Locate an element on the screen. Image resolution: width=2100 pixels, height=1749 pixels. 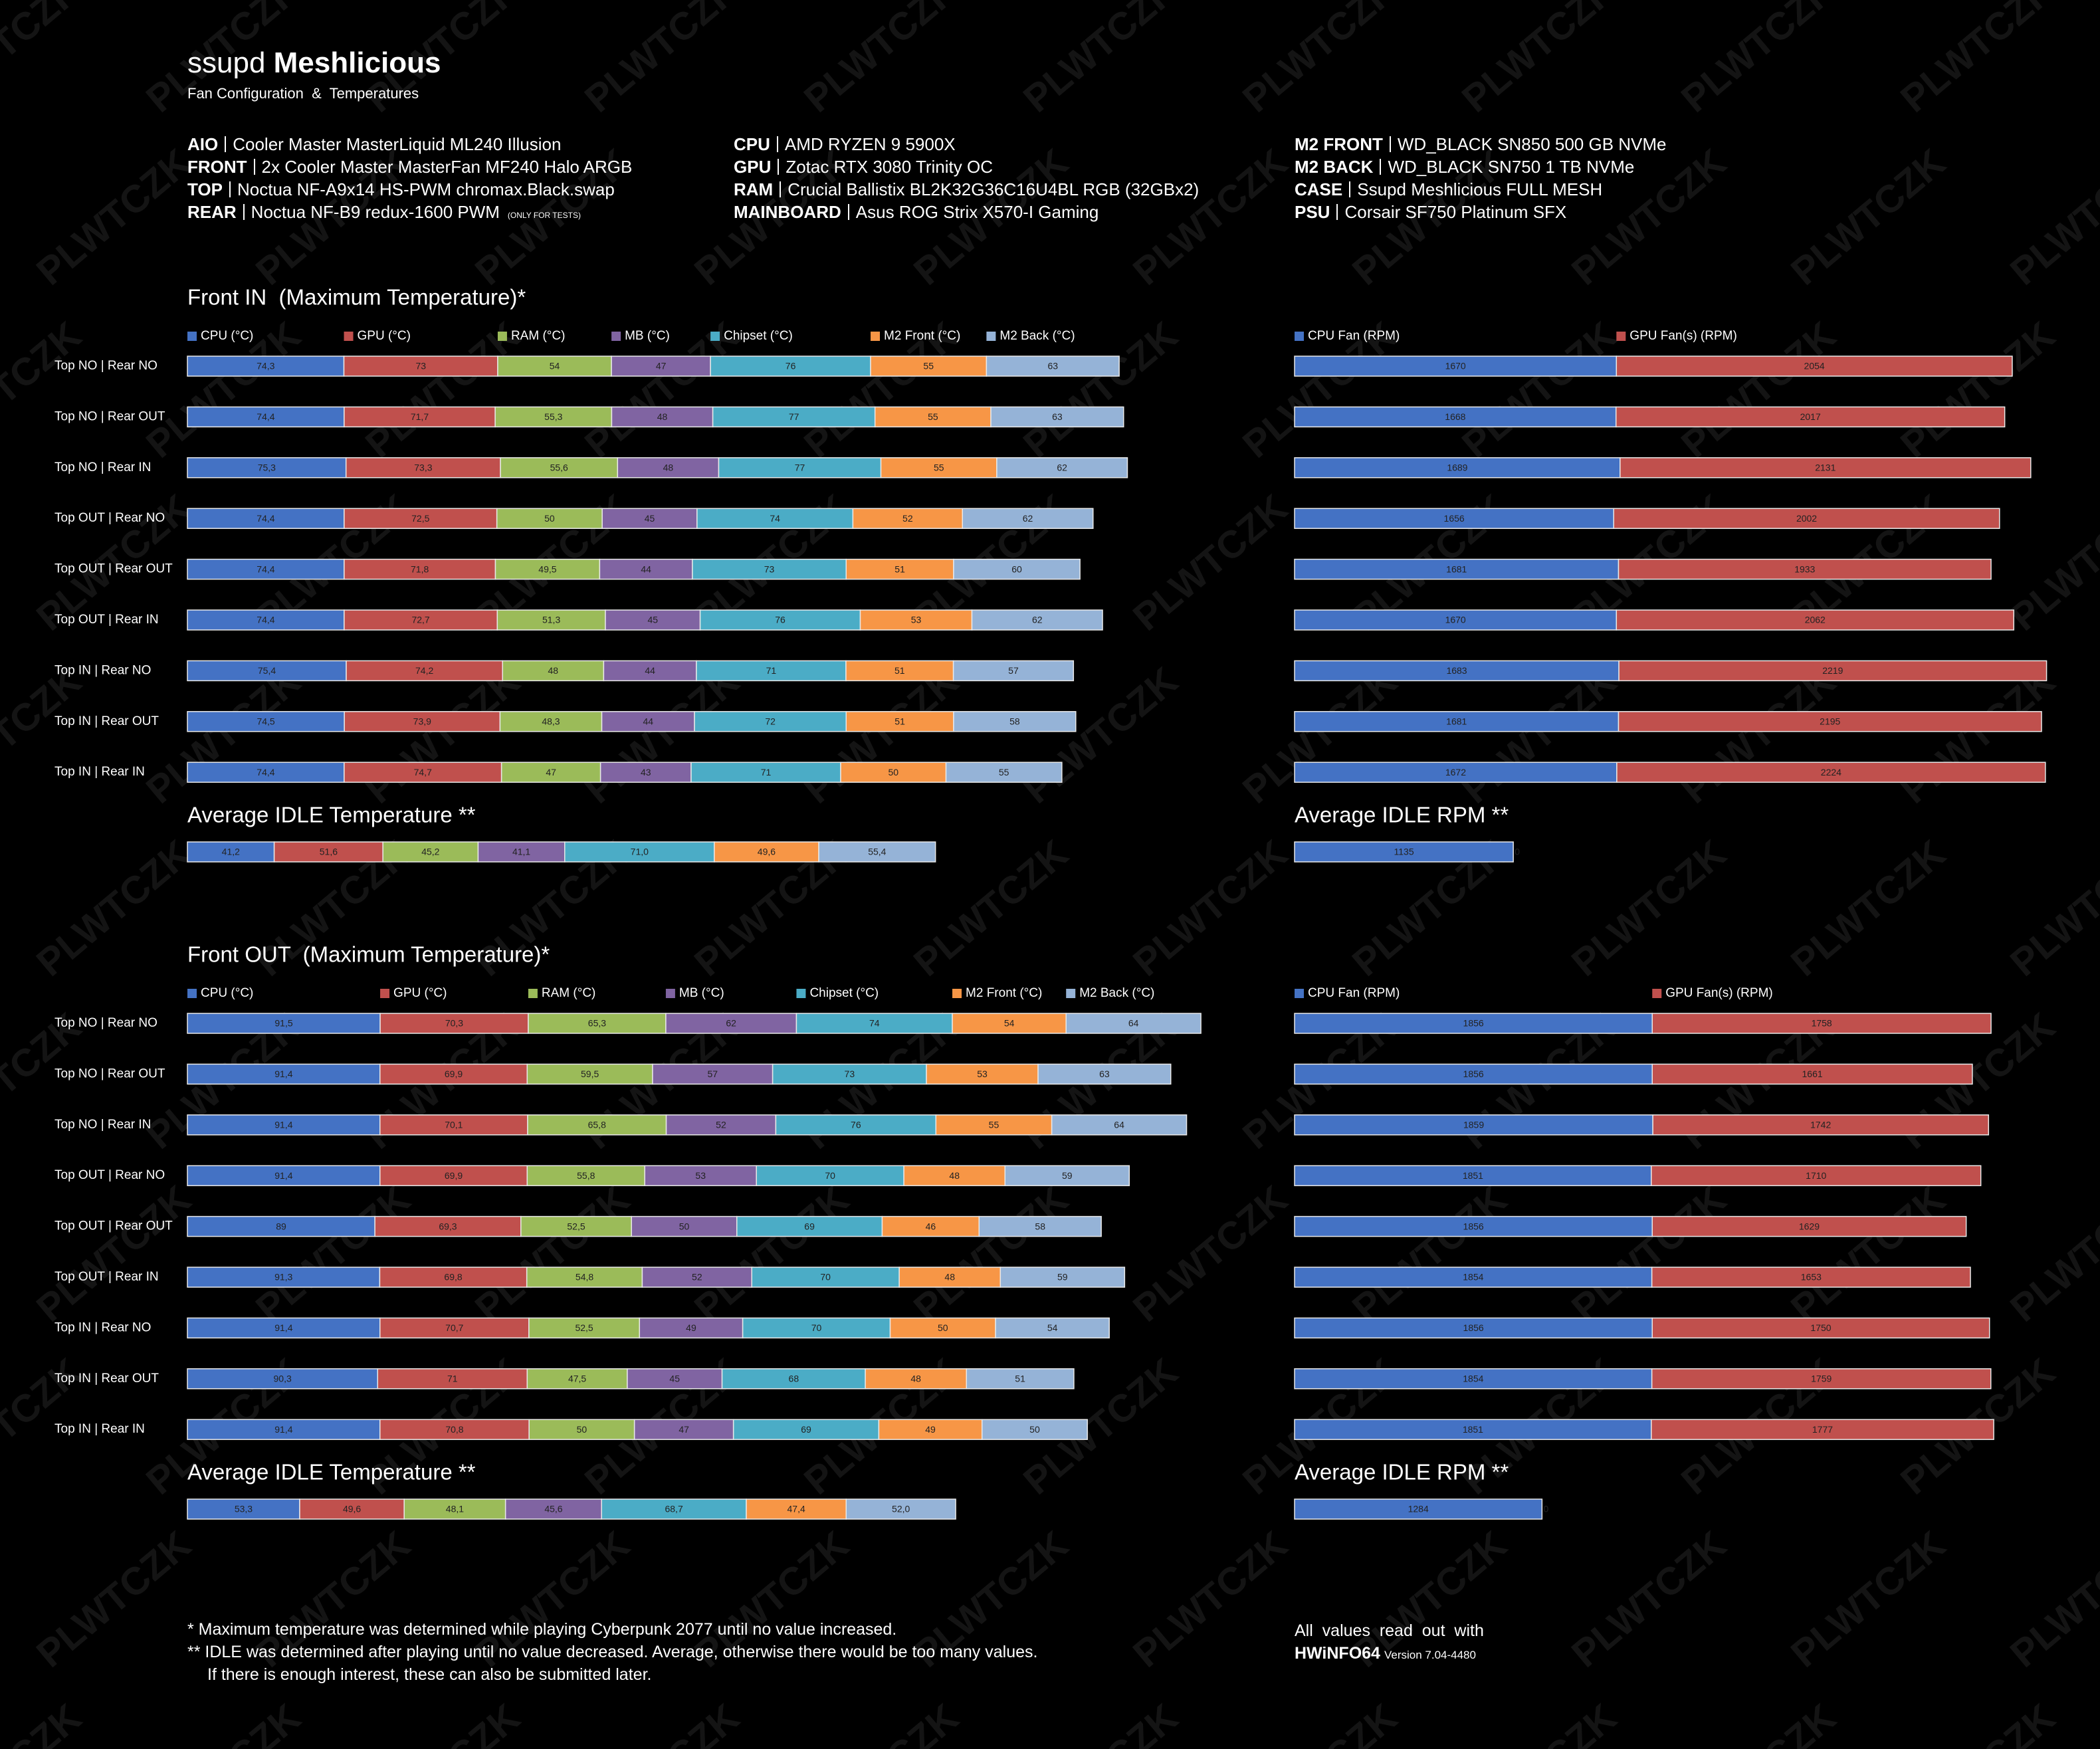
value-label: 41,1 is located at coordinates (521, 852).